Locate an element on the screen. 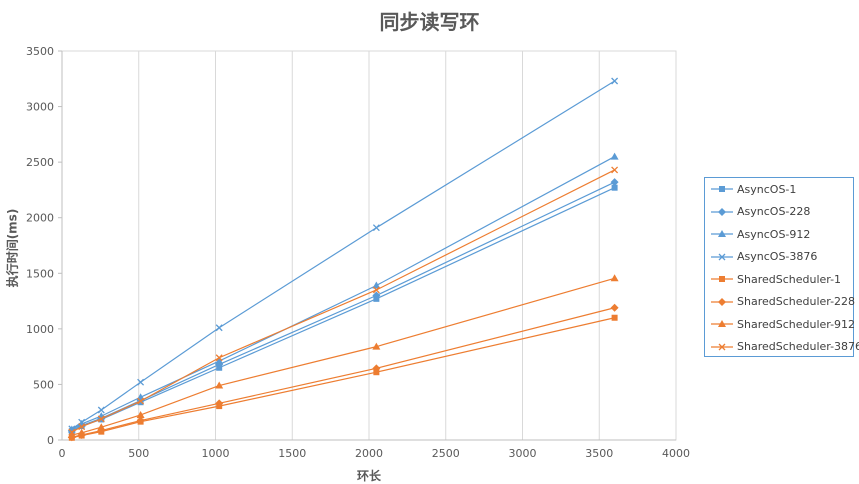 This screenshot has height=484, width=859. legend-label: SharedScheduler-3876 is located at coordinates (798, 346).